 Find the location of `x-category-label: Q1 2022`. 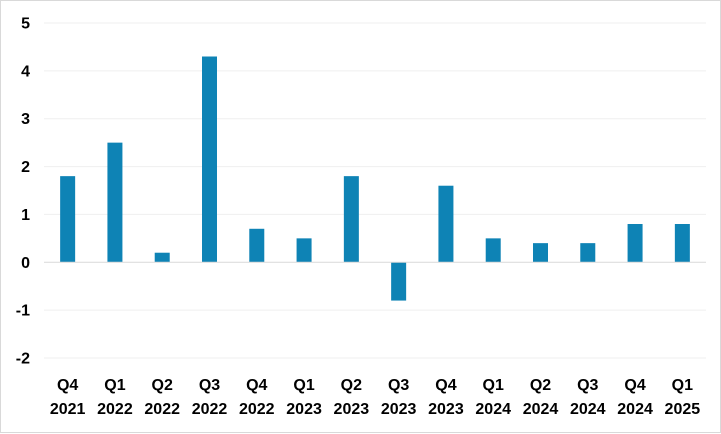

x-category-label: Q1 2022 is located at coordinates (115, 397).